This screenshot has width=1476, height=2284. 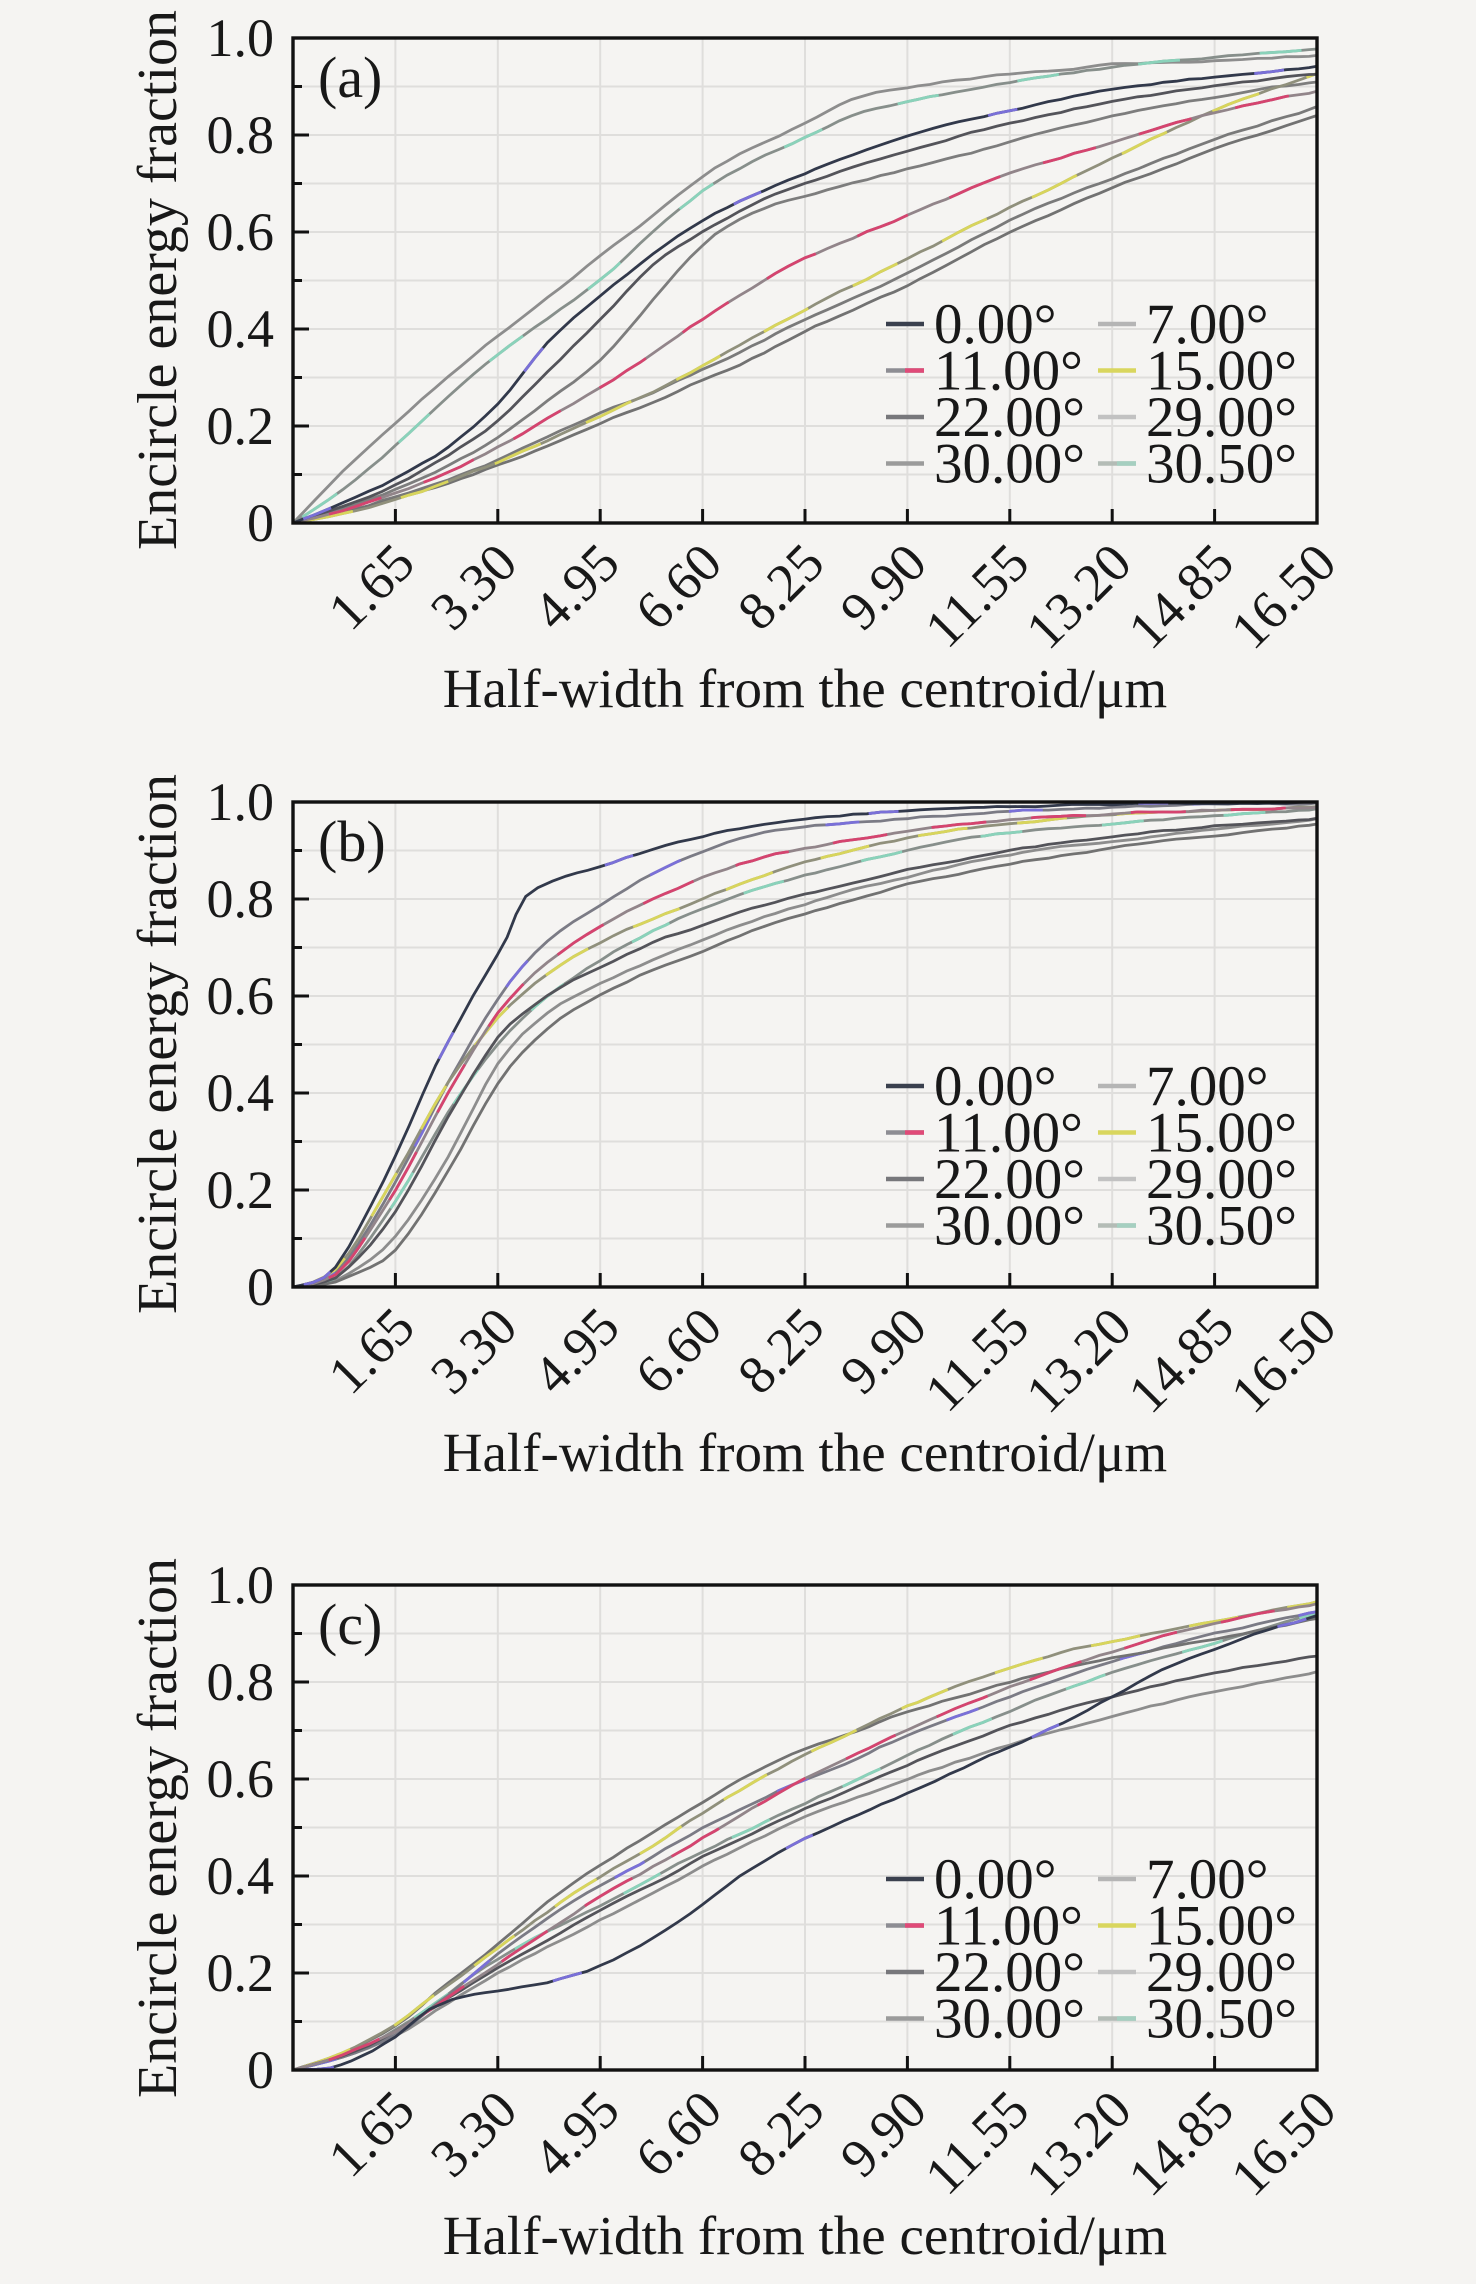 I want to click on svg-text: (a), so click(x=350, y=77).